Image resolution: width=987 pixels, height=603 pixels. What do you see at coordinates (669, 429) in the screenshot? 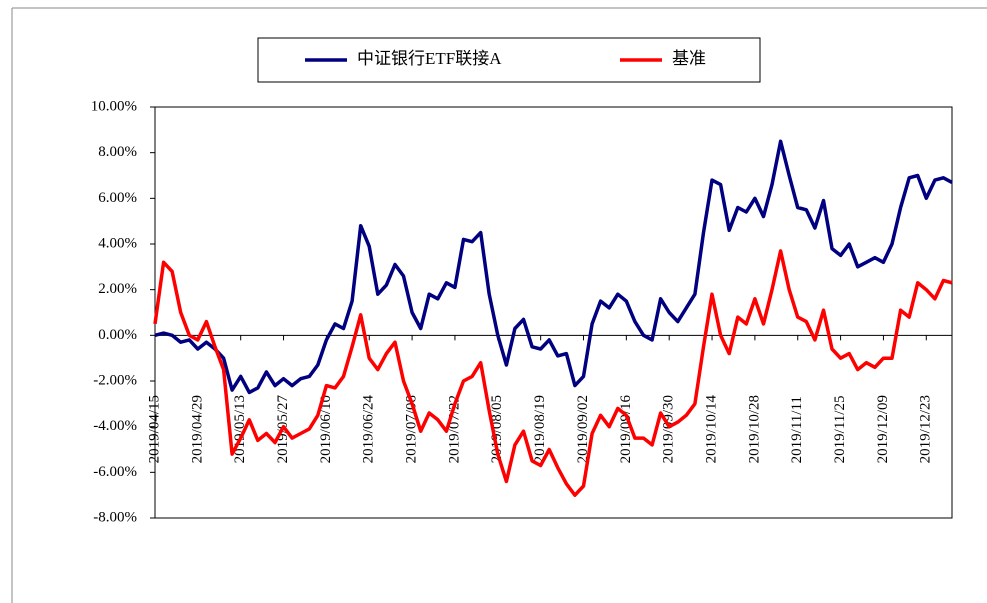
I see `x-tick-label: 2019/09/30` at bounding box center [669, 429].